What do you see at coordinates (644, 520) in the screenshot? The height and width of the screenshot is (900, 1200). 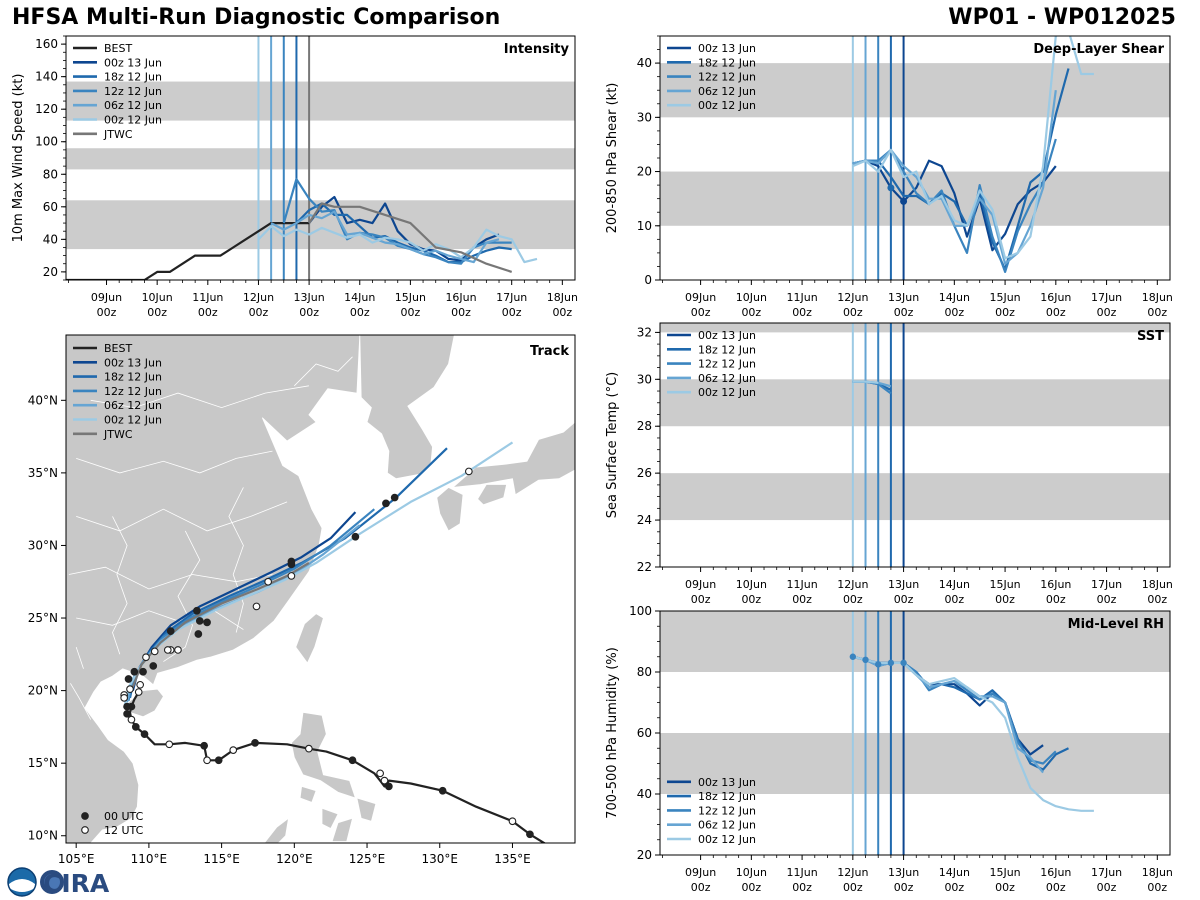 I see `sst-ytick-label-1: 24` at bounding box center [644, 520].